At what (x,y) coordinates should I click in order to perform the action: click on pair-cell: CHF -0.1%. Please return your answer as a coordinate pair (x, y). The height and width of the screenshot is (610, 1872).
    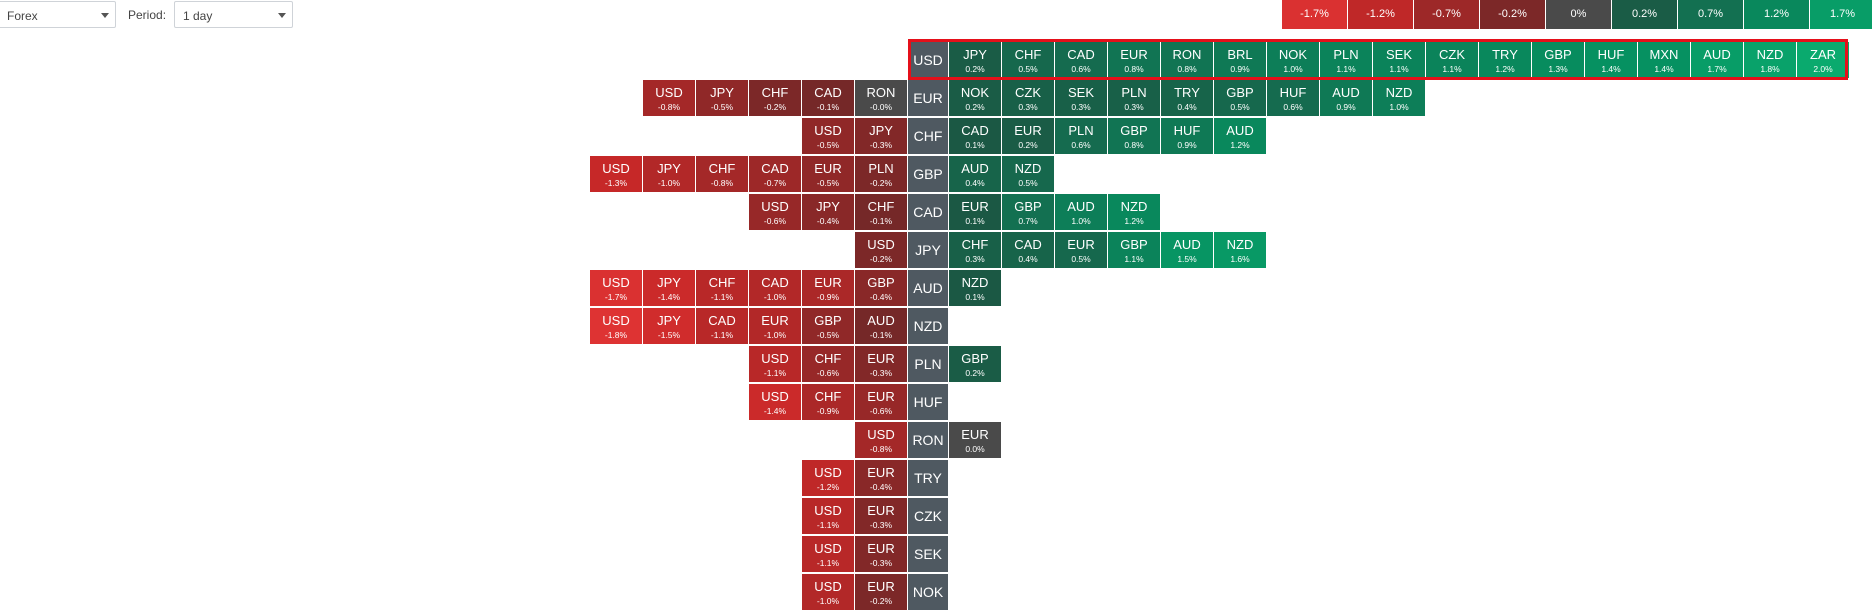
    Looking at the image, I should click on (881, 212).